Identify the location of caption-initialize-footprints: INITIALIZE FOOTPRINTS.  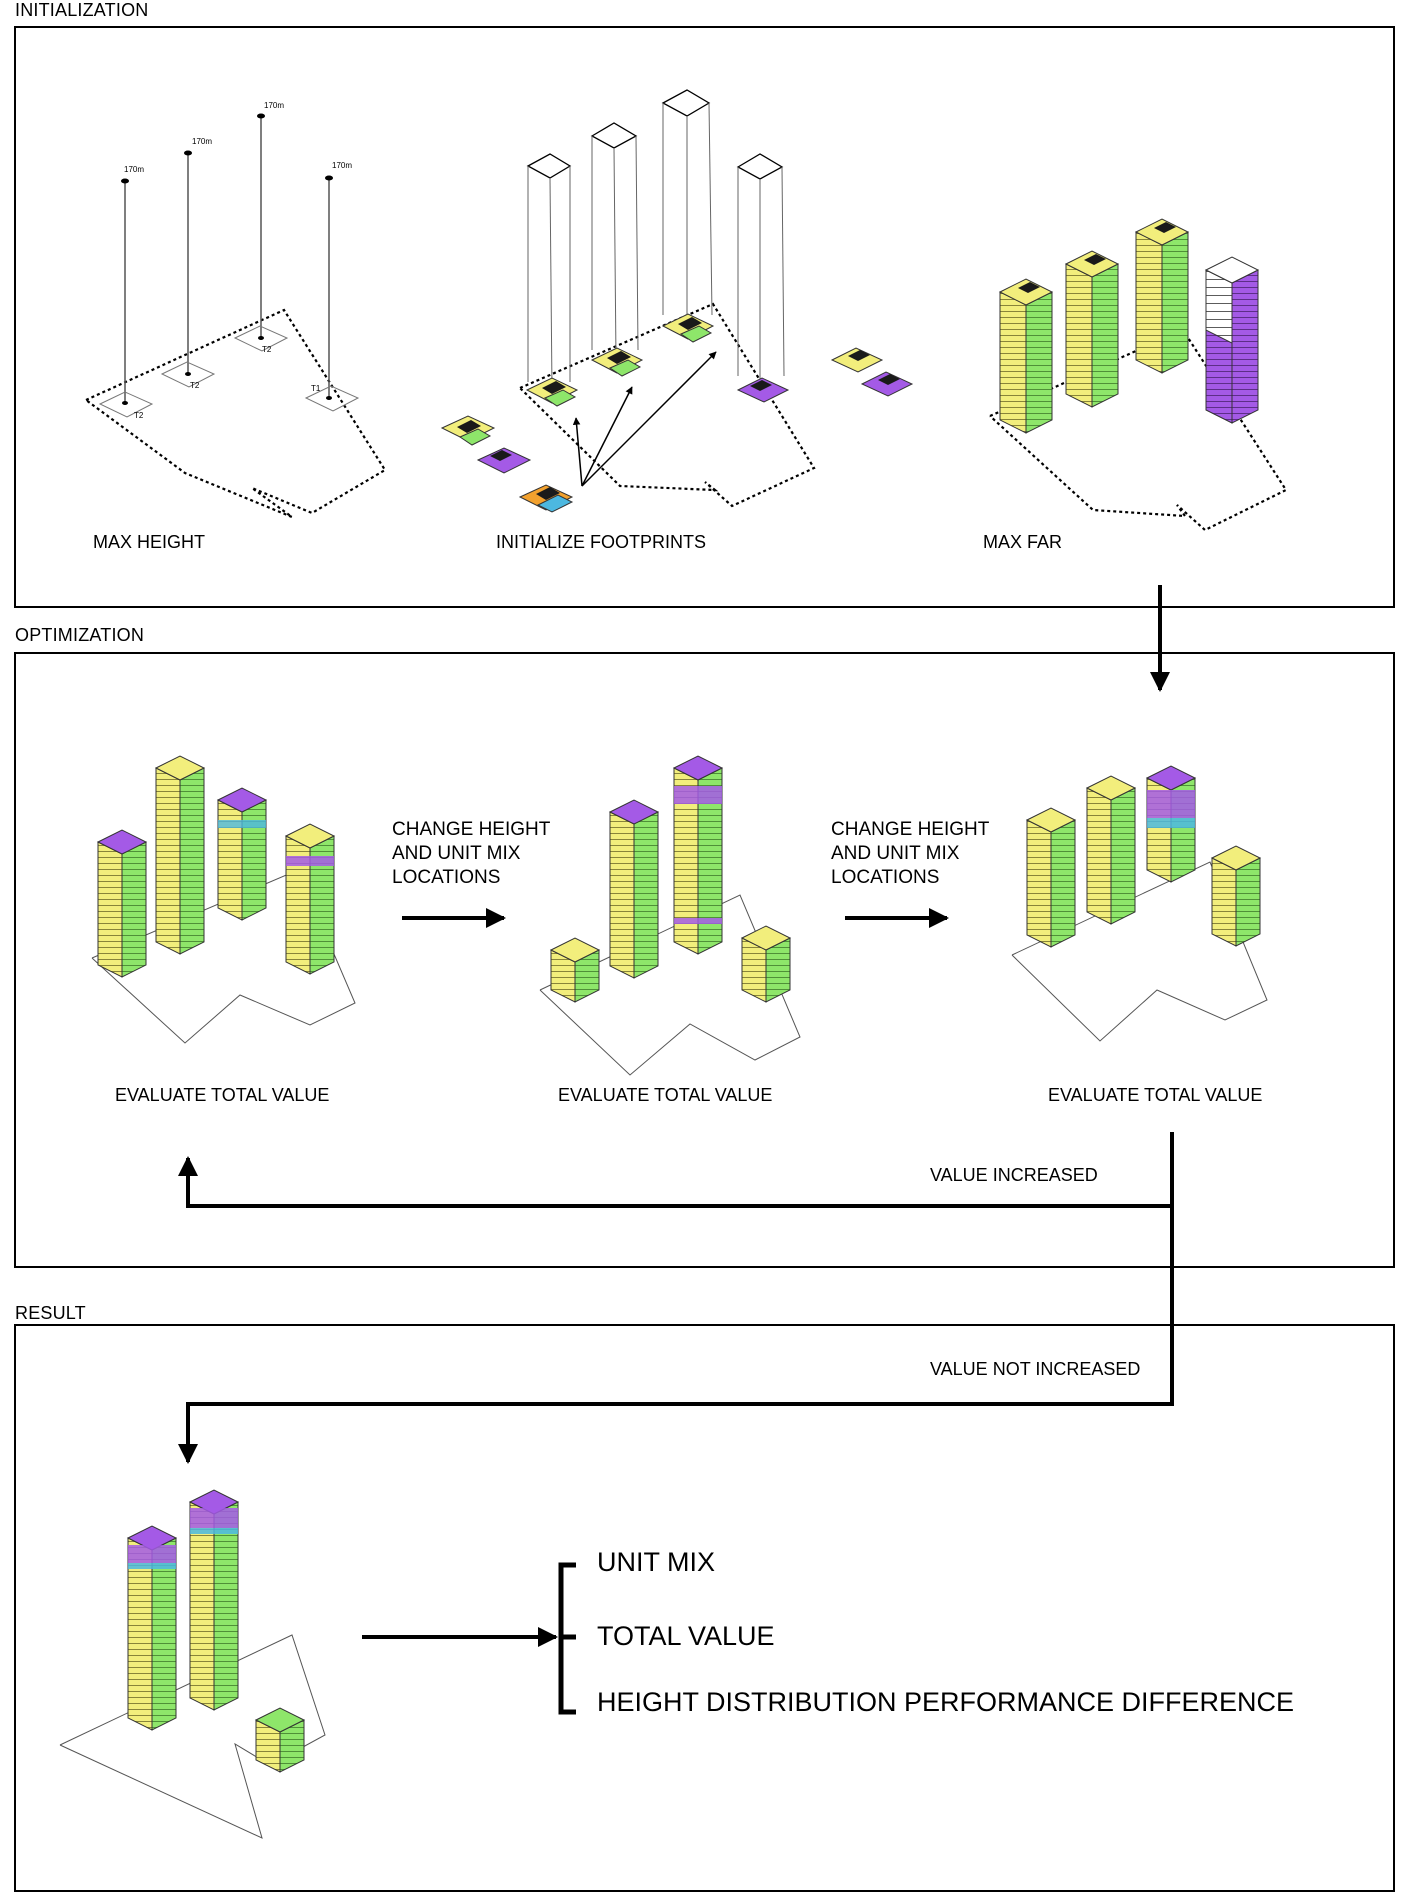
(601, 542).